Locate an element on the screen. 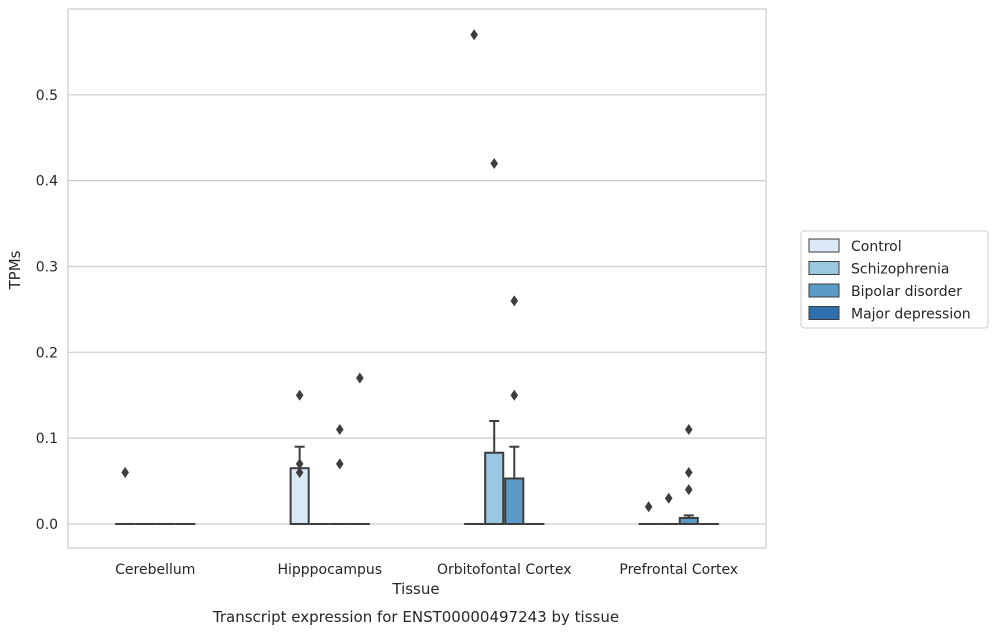  y-tick-label: 0.1 is located at coordinates (47, 439).